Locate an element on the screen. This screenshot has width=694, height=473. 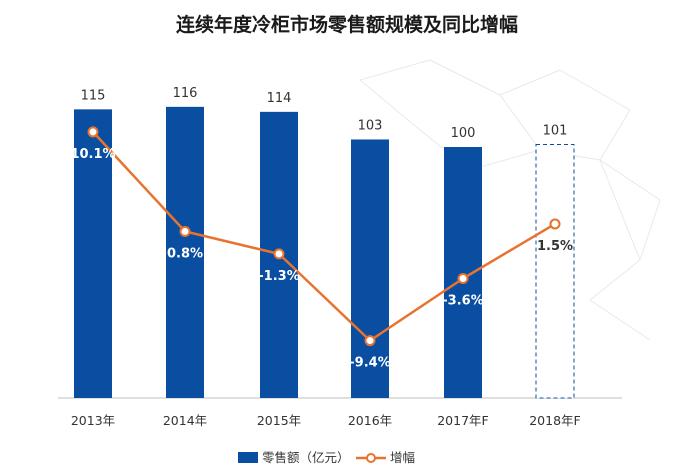
legend-label-sales: 零售额（亿元） is located at coordinates (306, 457).